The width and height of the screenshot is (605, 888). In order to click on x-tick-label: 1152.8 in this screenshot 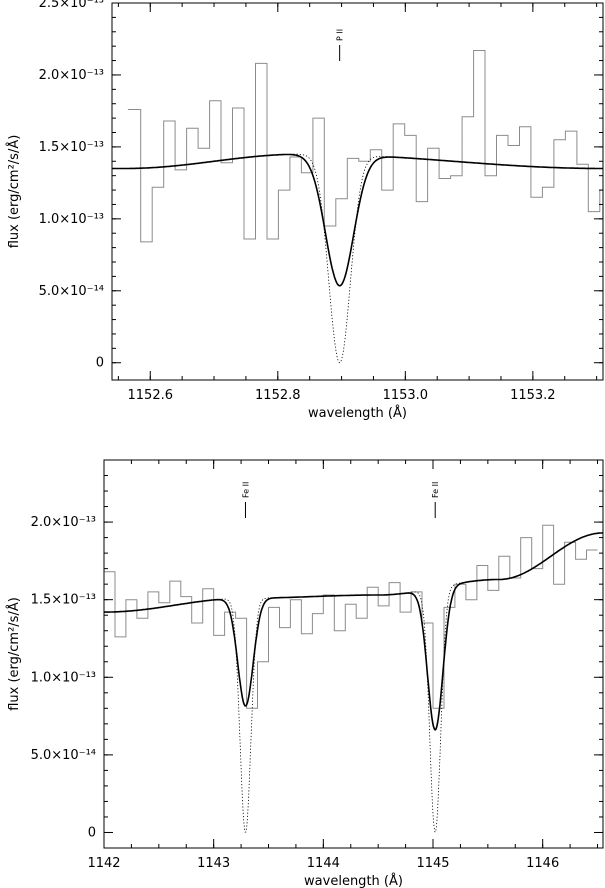, I will do `click(278, 395)`.